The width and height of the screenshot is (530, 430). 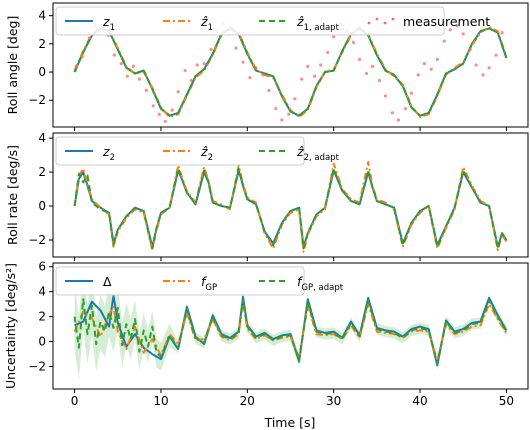 I want to click on legend-label-2: ẑ2, so click(x=206, y=153).